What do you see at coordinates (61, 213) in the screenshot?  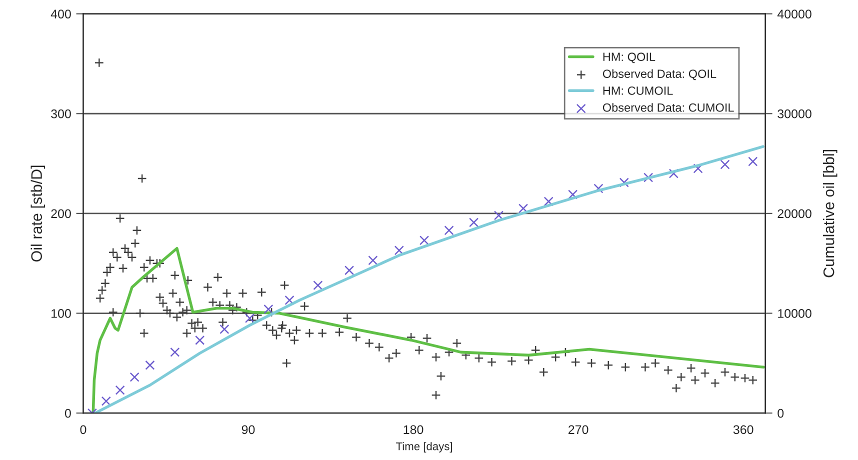 I see `y-tick-label: 200` at bounding box center [61, 213].